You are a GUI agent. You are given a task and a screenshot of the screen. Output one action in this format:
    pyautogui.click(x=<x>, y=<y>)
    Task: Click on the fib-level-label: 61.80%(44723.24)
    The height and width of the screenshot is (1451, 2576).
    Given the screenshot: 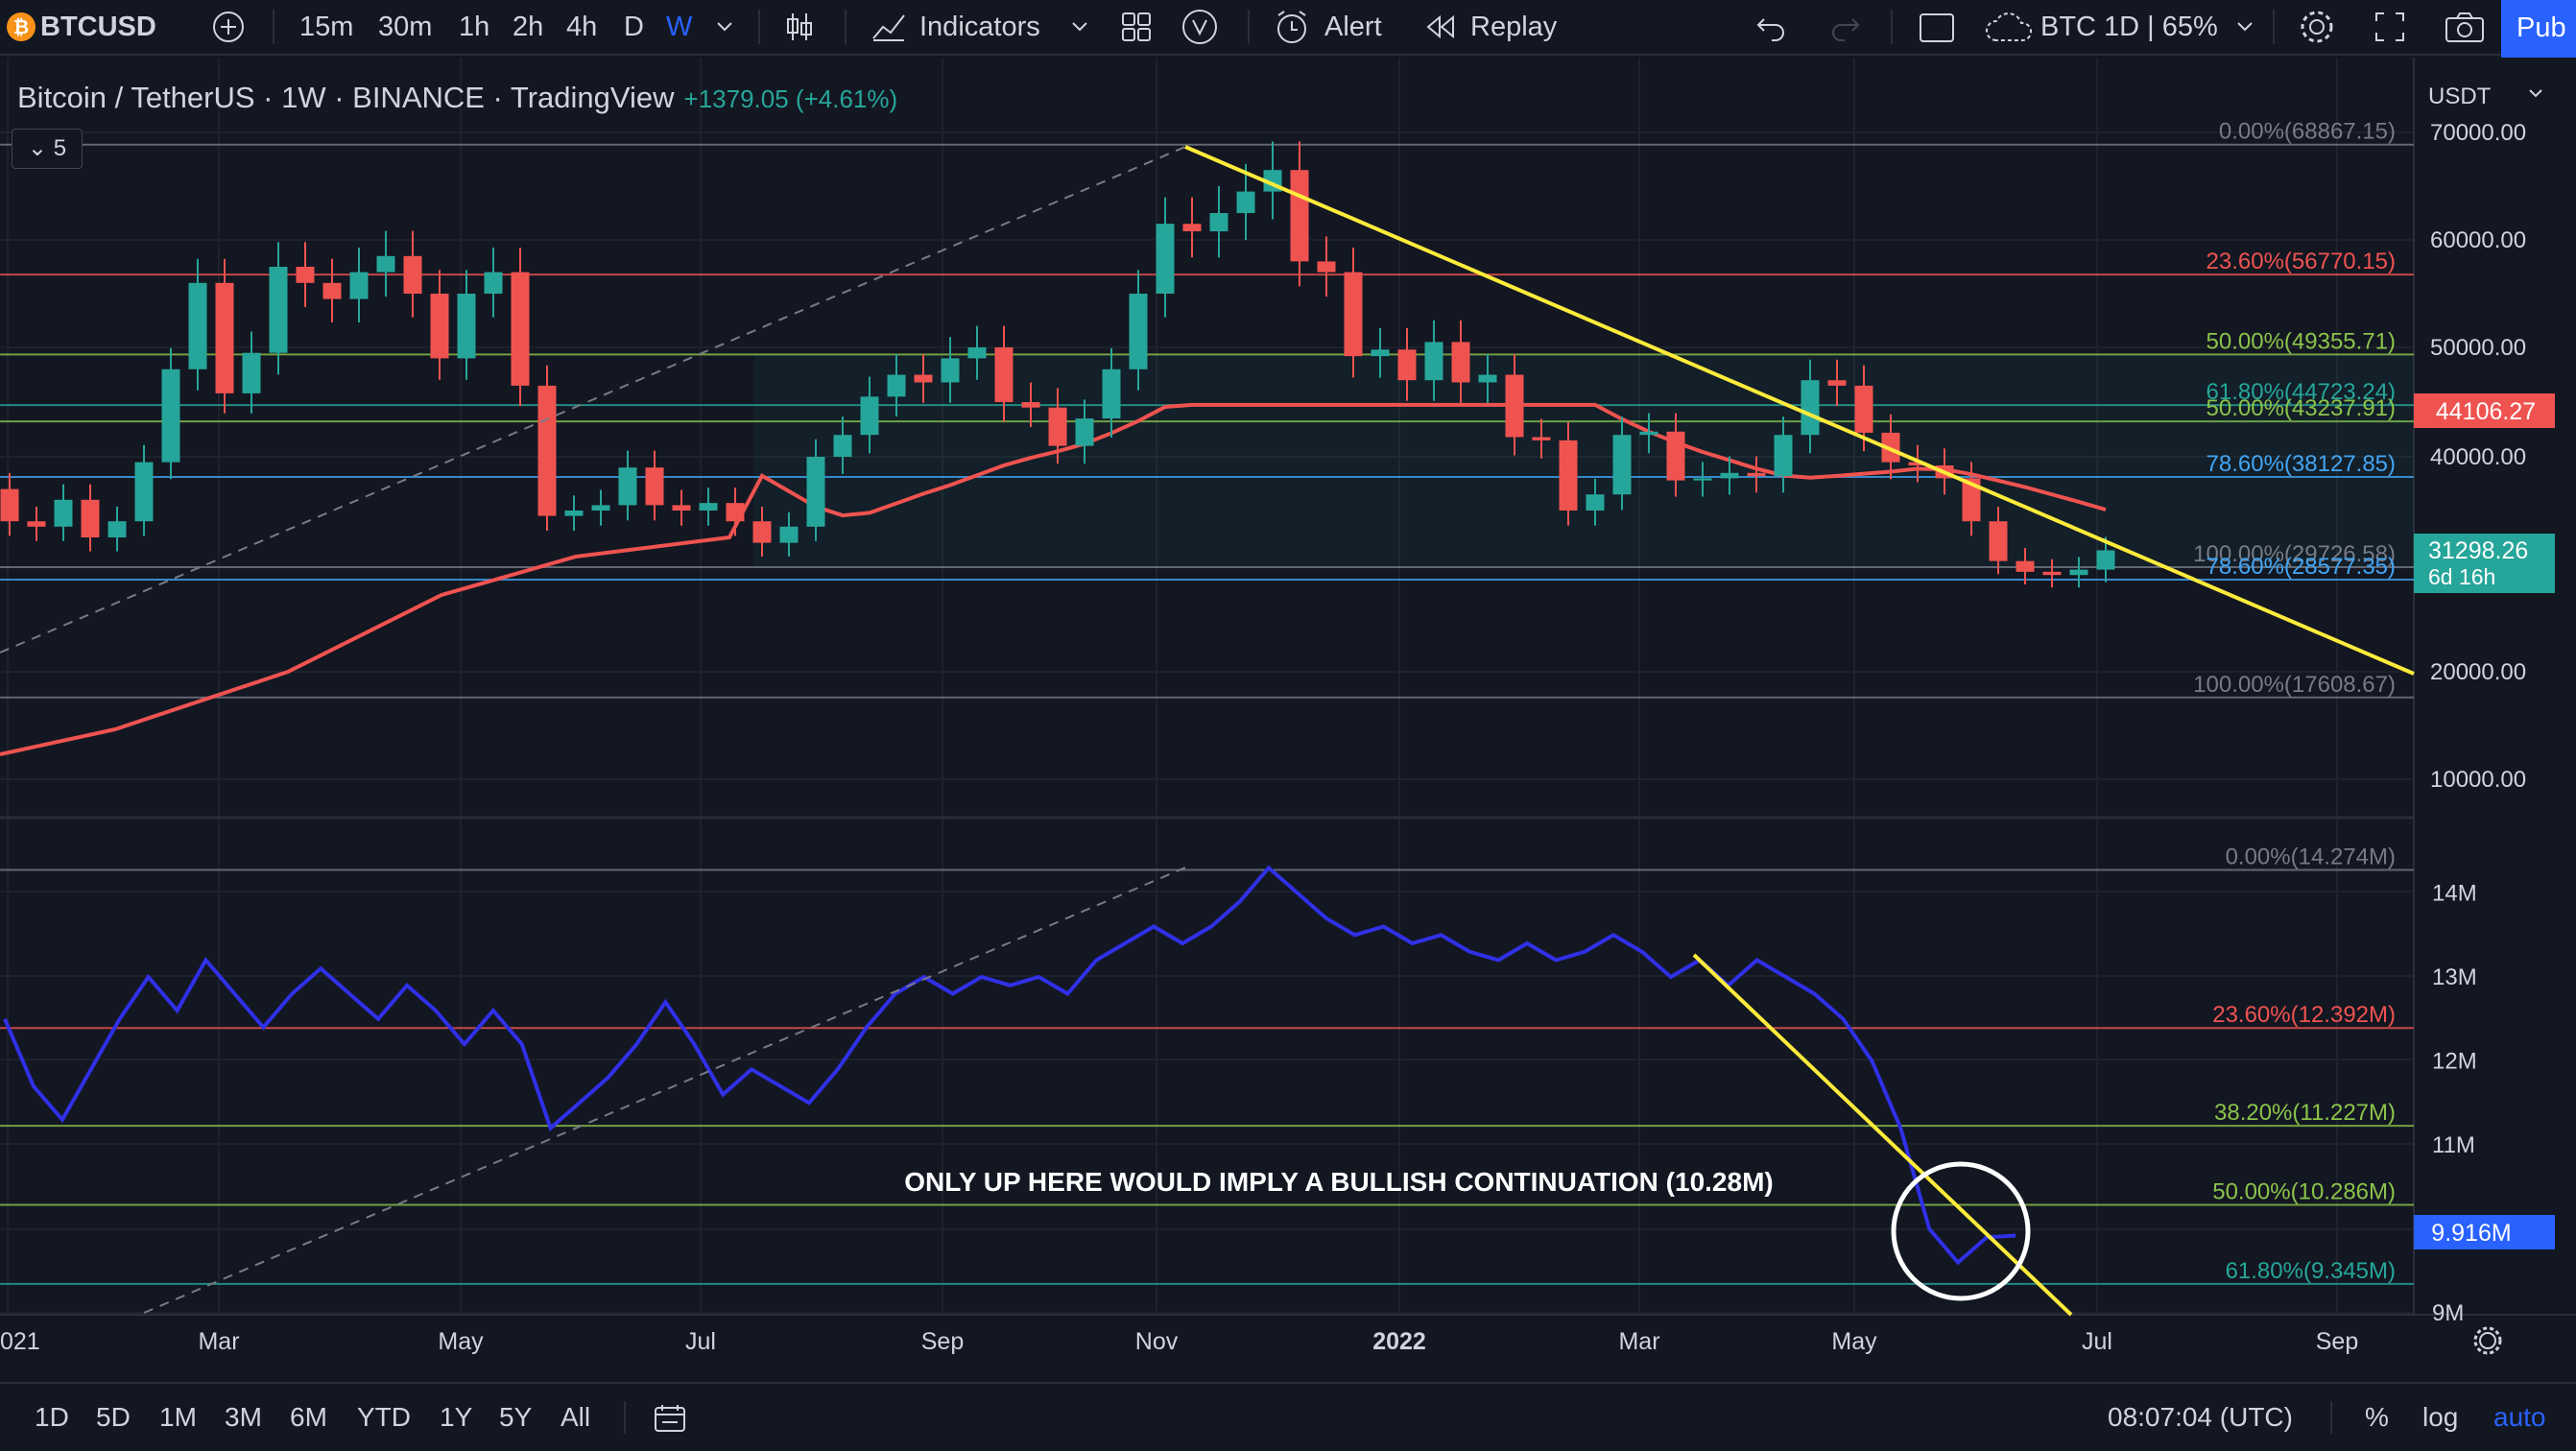 What is the action you would take?
    pyautogui.click(x=2301, y=392)
    